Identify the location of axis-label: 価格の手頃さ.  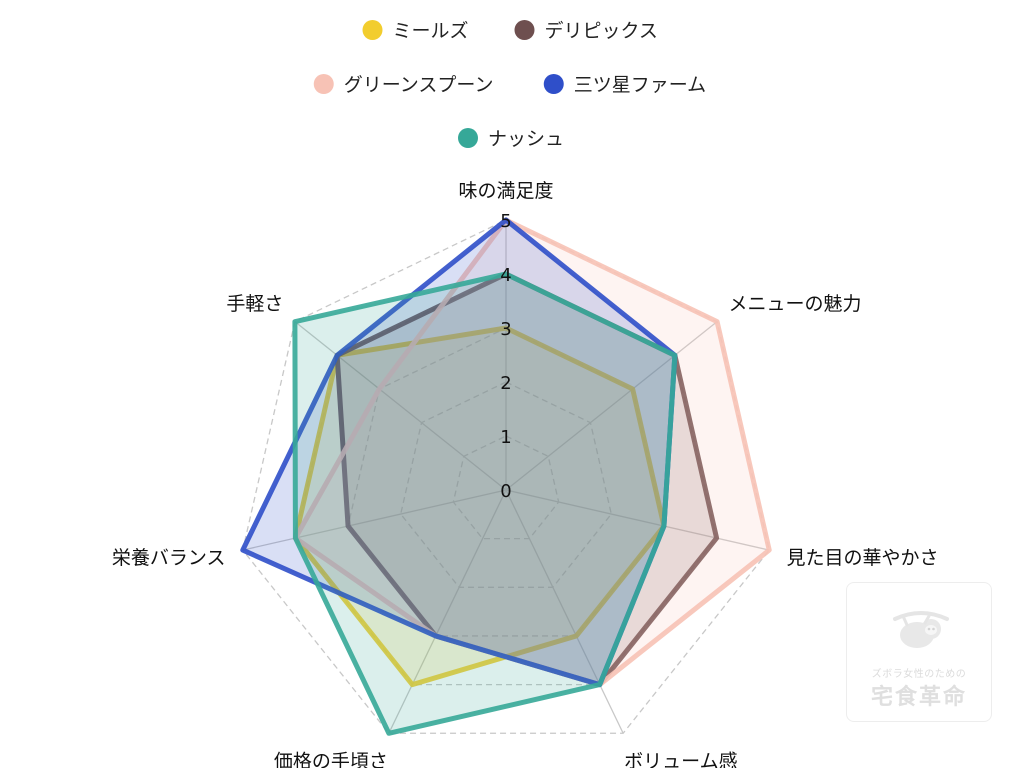
(331, 759).